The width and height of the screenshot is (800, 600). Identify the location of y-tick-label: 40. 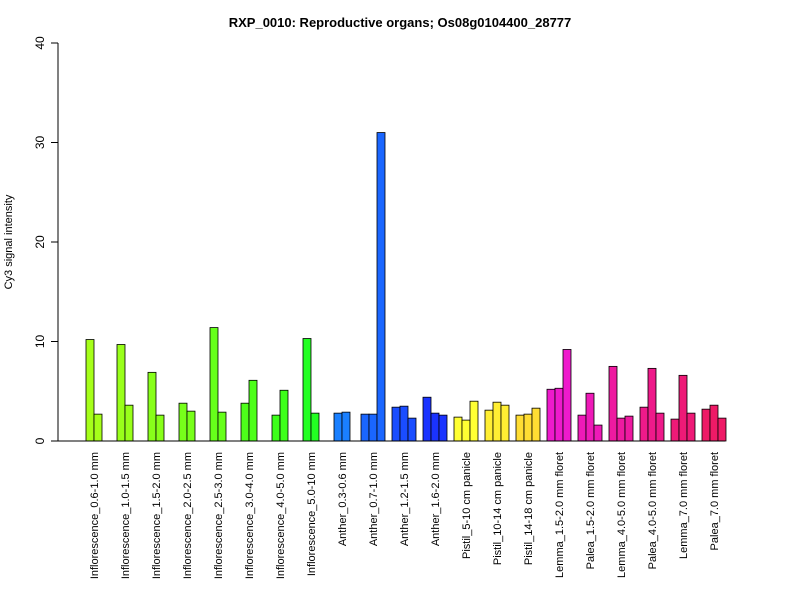
(40, 43).